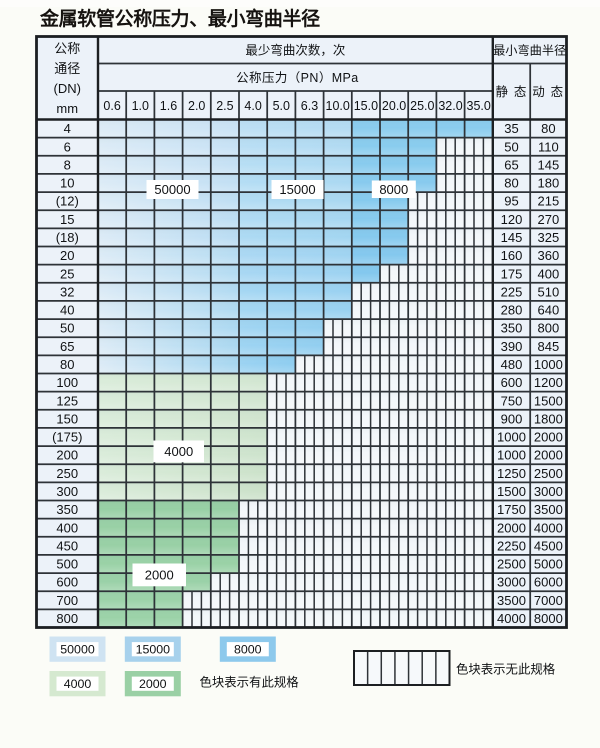 The width and height of the screenshot is (600, 748). I want to click on svg-text: 35, so click(511, 128).